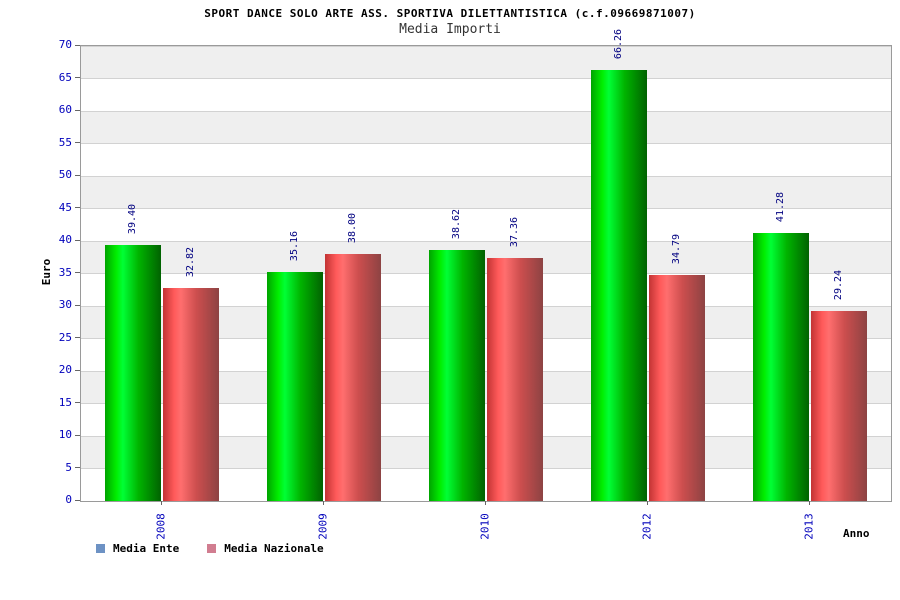  I want to click on legend-label: Media Nazionale, so click(274, 548).